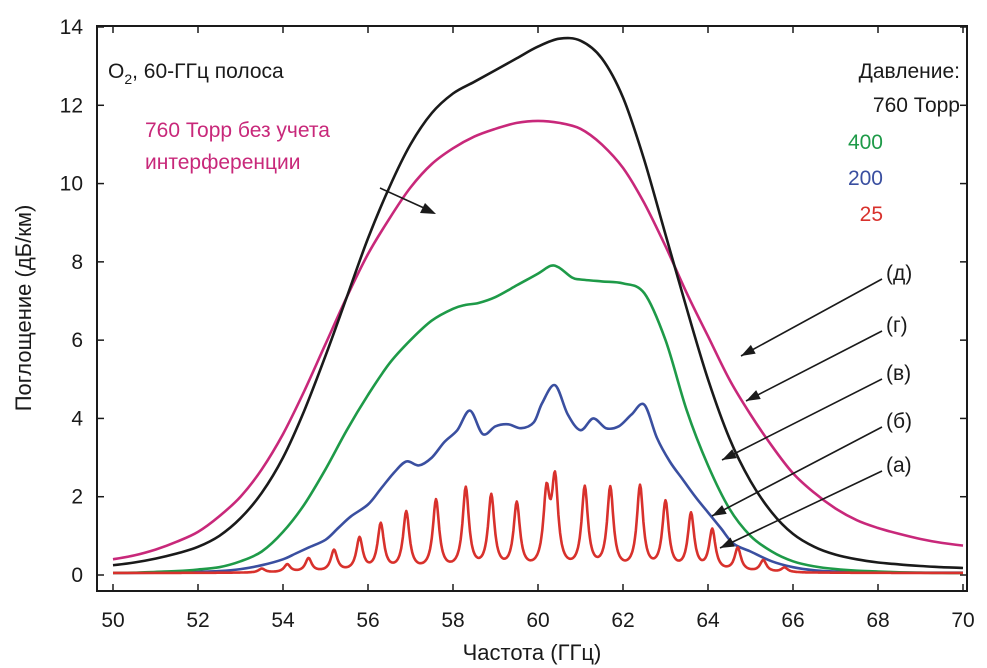 This screenshot has width=987, height=668. What do you see at coordinates (532, 652) in the screenshot?
I see `x-axis-label: Частота (ГГц)` at bounding box center [532, 652].